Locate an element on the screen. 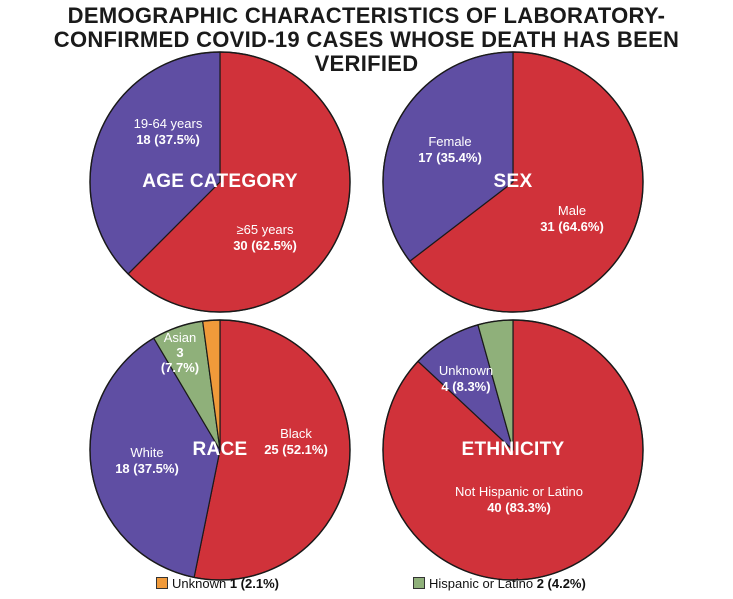  age-chart-title: AGE CATEGORY is located at coordinates (220, 181).